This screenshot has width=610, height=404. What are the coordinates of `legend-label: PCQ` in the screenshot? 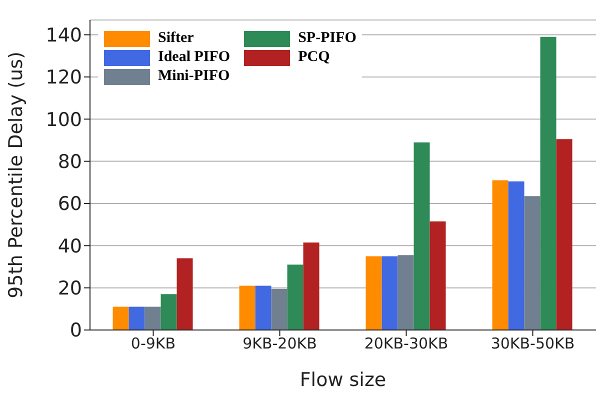 It's located at (314, 57).